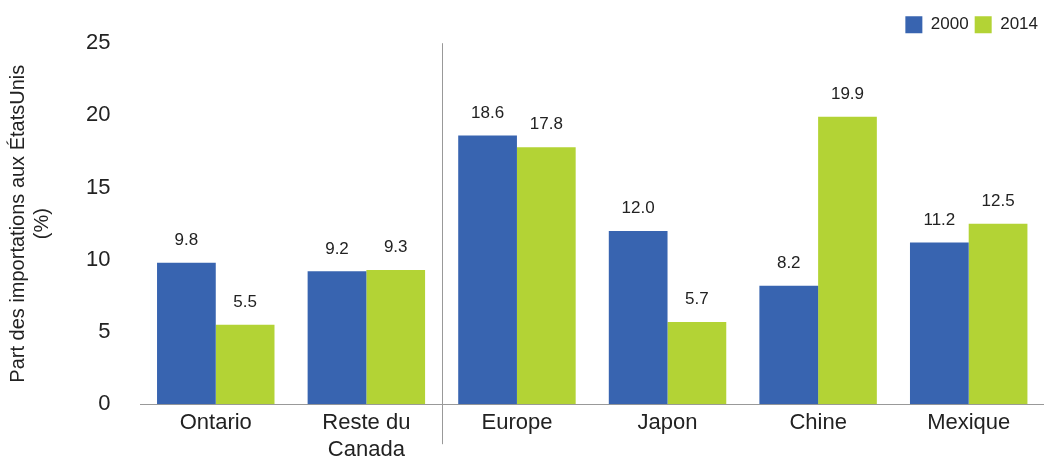  I want to click on data-label: 9.8, so click(186, 239).